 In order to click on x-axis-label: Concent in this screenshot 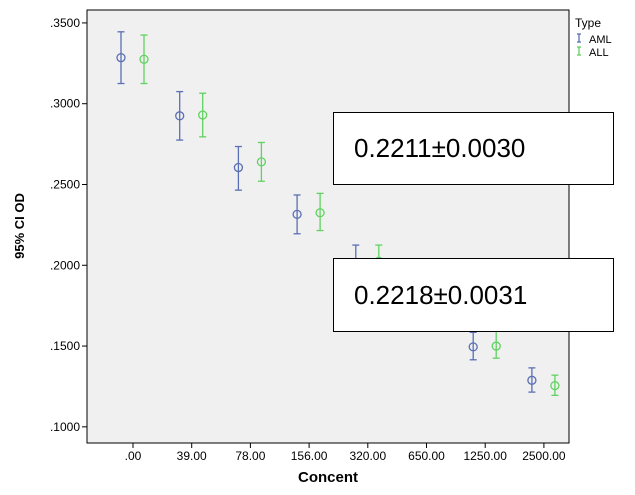, I will do `click(328, 477)`.